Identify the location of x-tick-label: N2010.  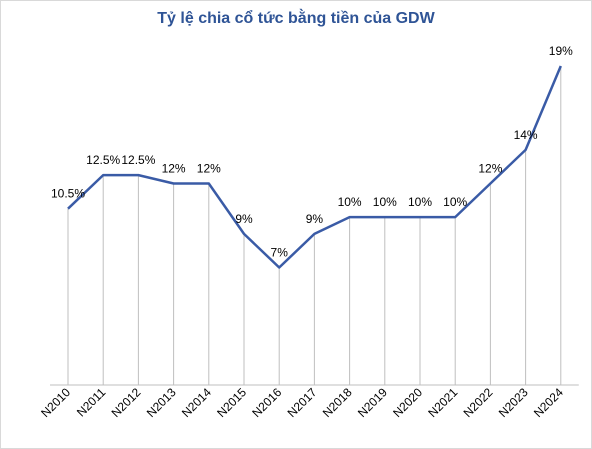
(55, 402).